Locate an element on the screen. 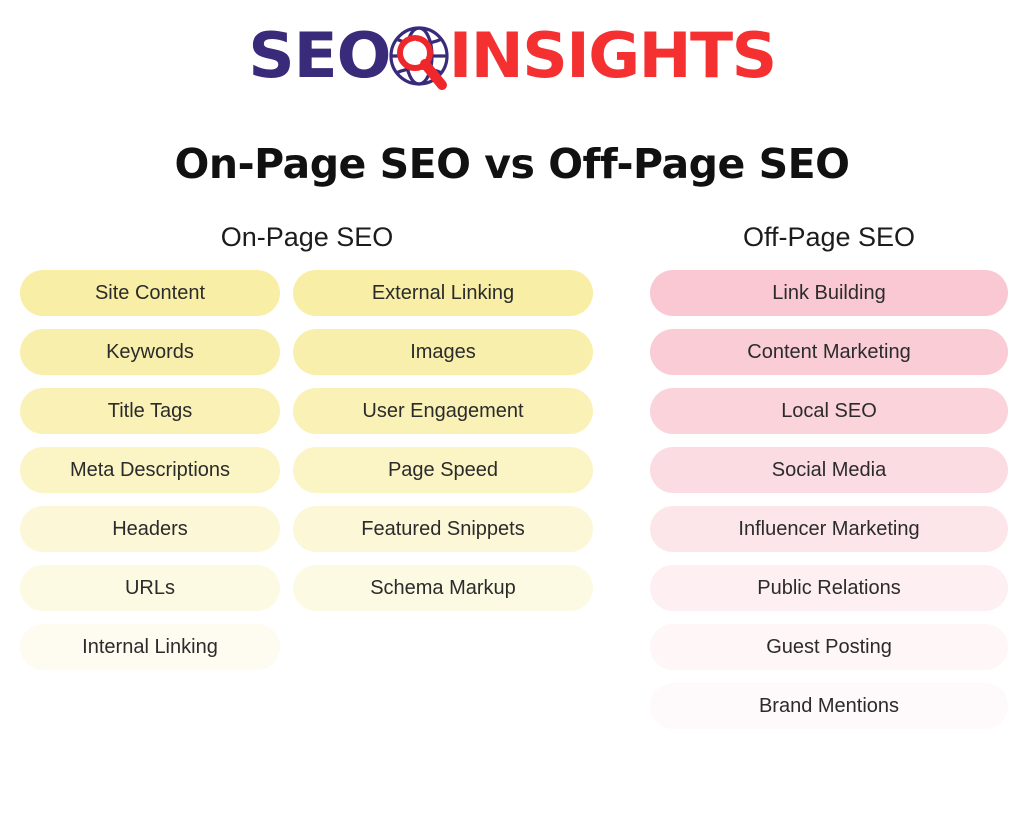  page-title: On-Page SEO vs Off-Page SEO is located at coordinates (512, 164).